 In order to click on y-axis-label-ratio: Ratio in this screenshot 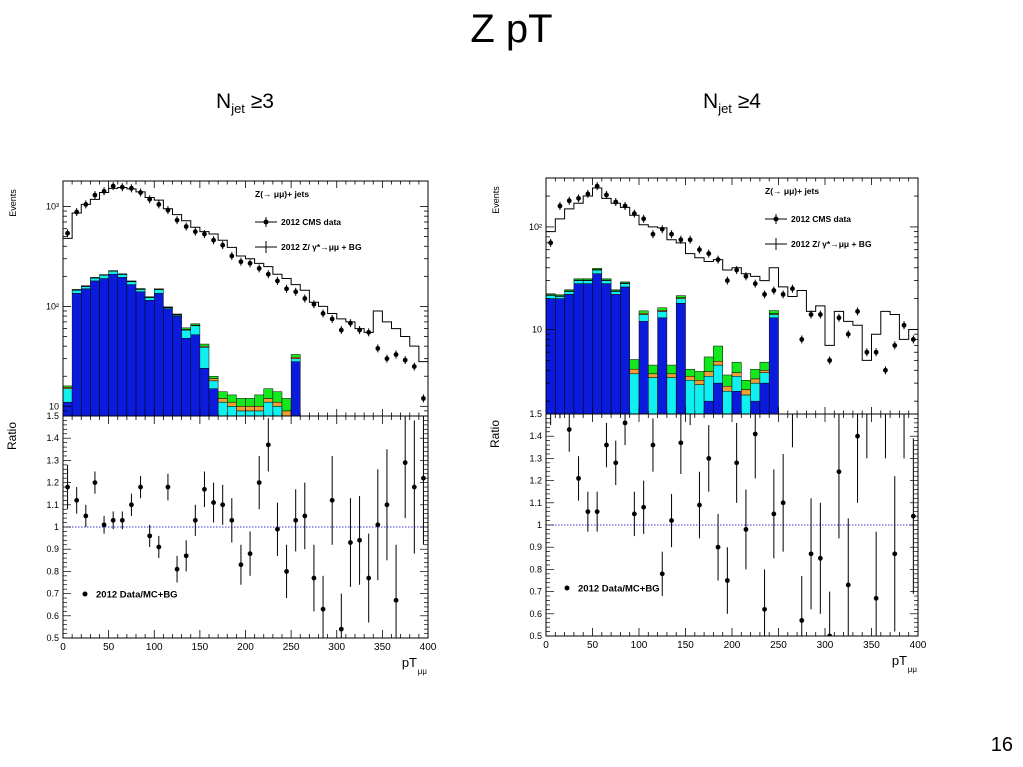, I will do `click(12, 436)`.